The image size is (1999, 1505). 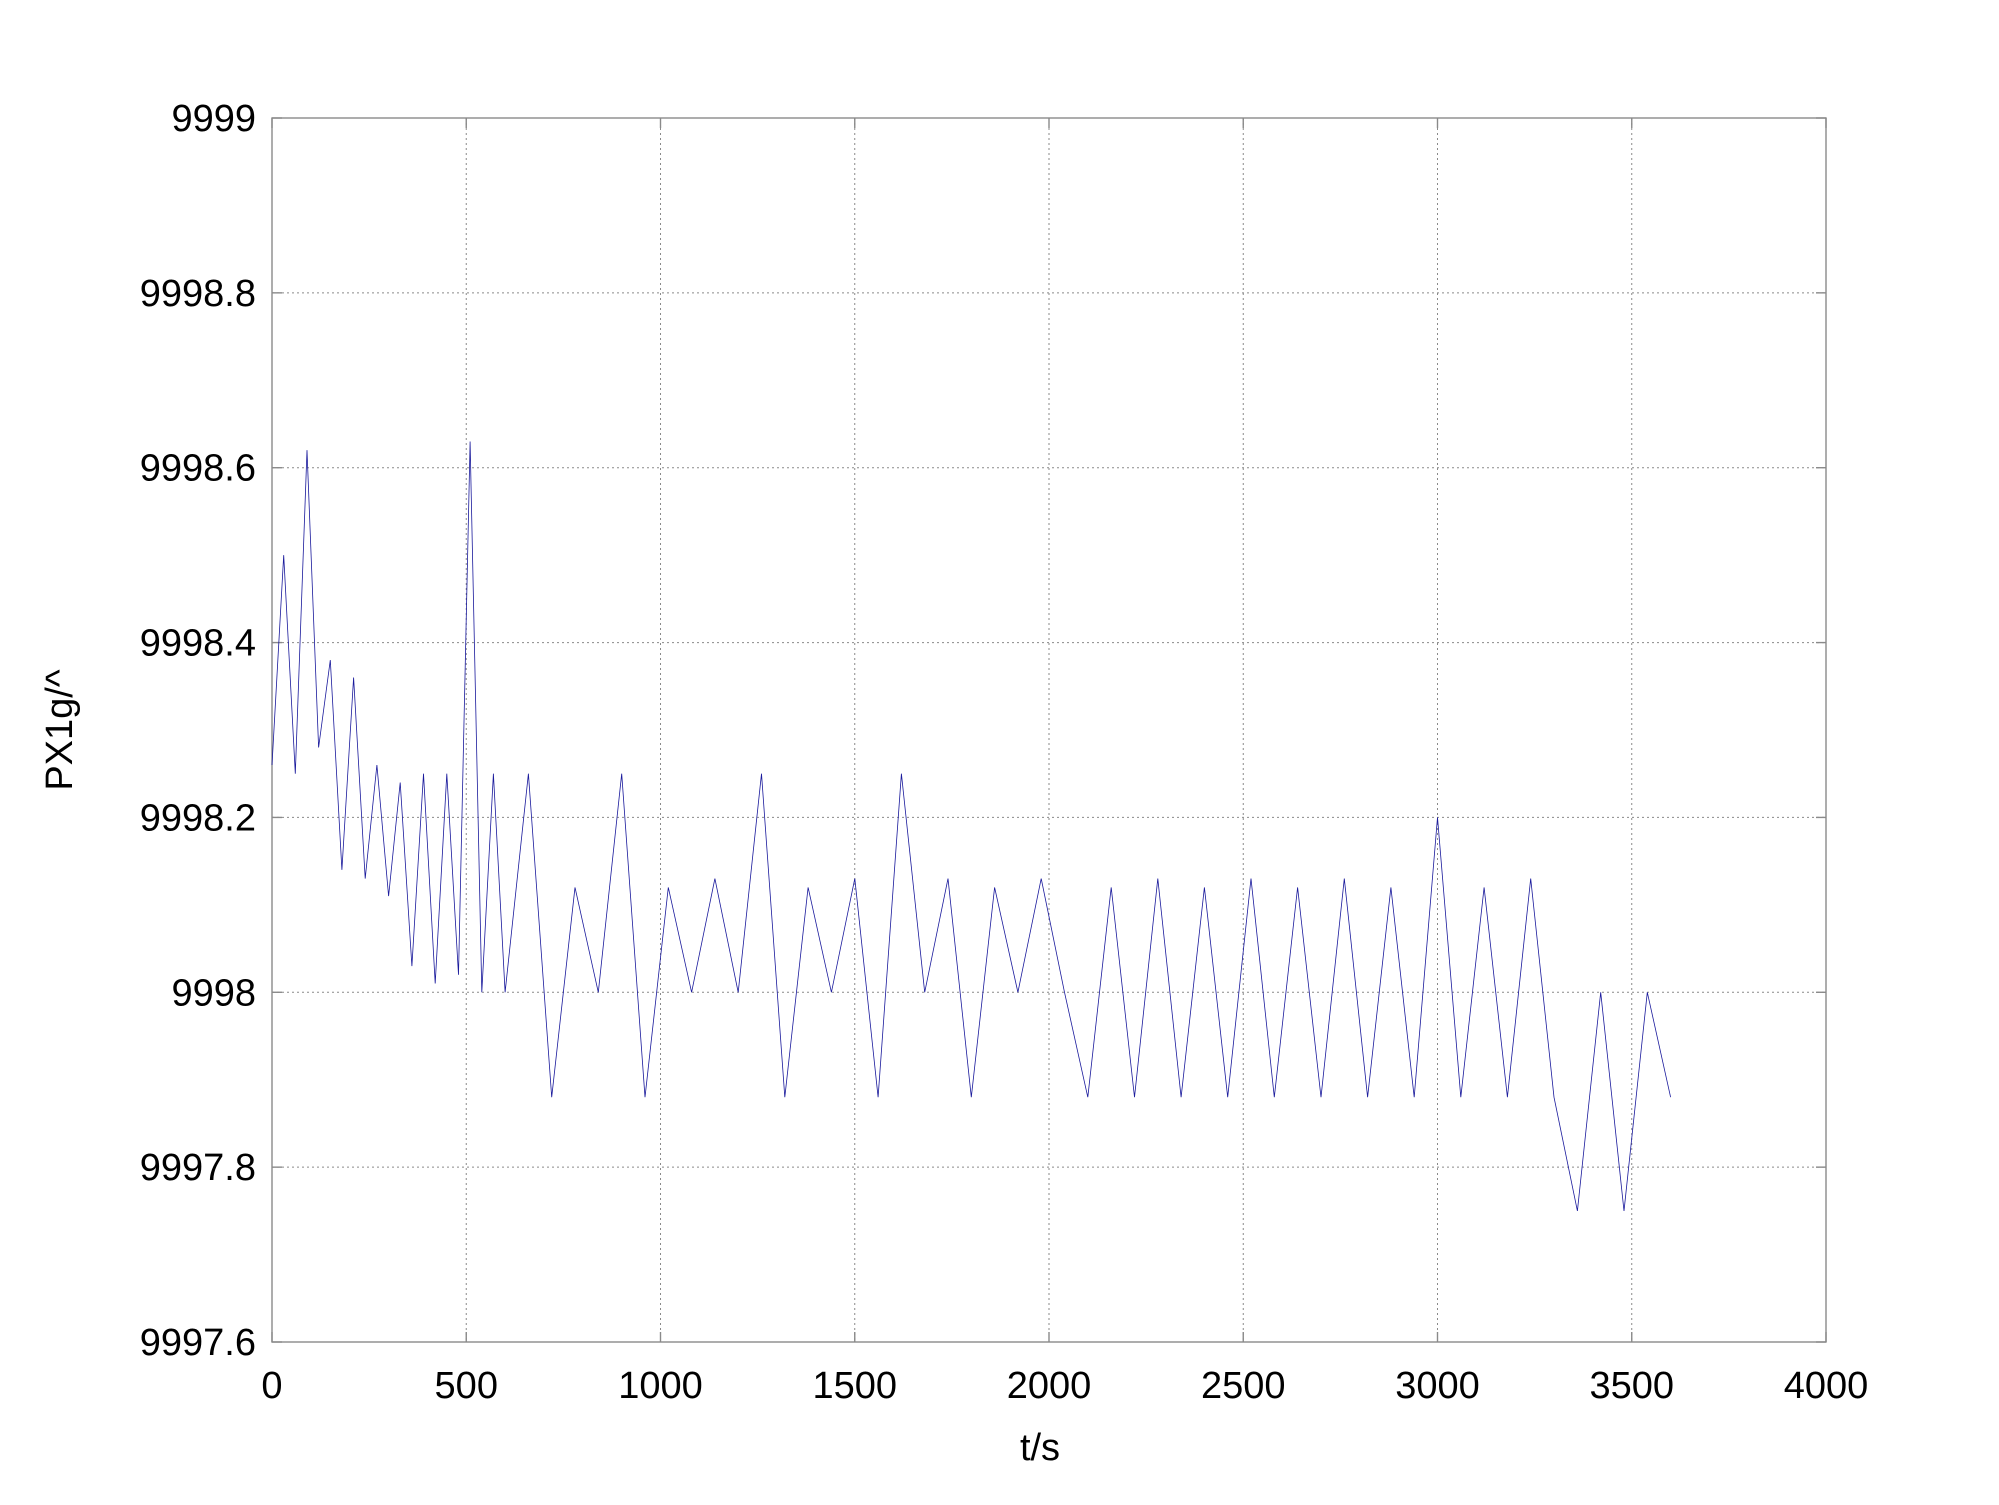 I want to click on y-tick-label: 9998.4, so click(x=198, y=644).